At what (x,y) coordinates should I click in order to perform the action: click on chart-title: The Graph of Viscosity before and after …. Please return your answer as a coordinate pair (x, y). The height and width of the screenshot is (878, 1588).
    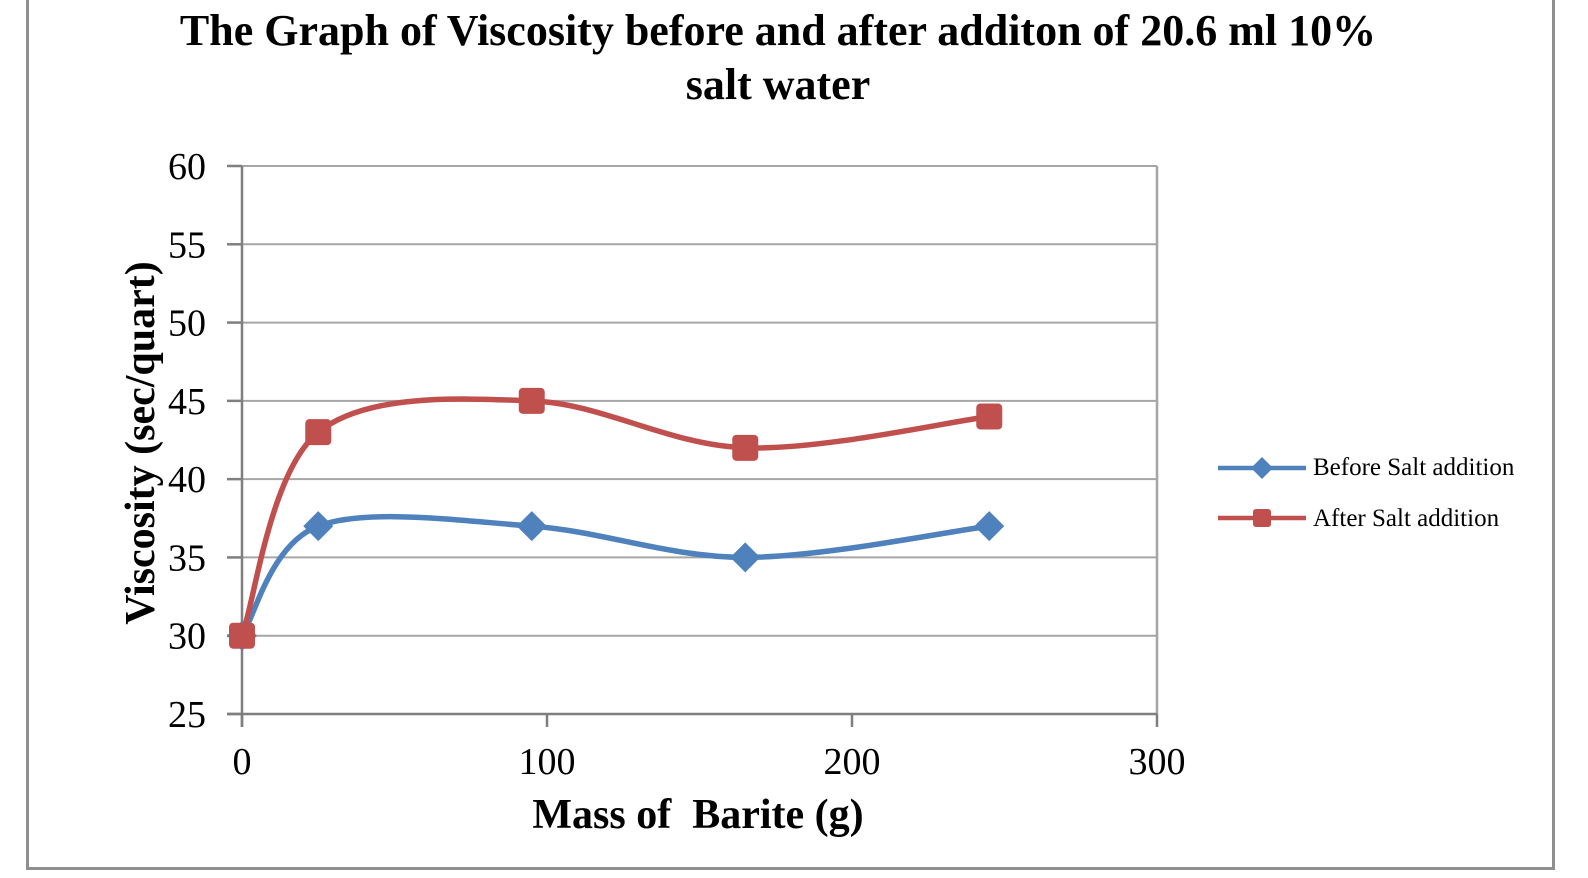
    Looking at the image, I should click on (778, 58).